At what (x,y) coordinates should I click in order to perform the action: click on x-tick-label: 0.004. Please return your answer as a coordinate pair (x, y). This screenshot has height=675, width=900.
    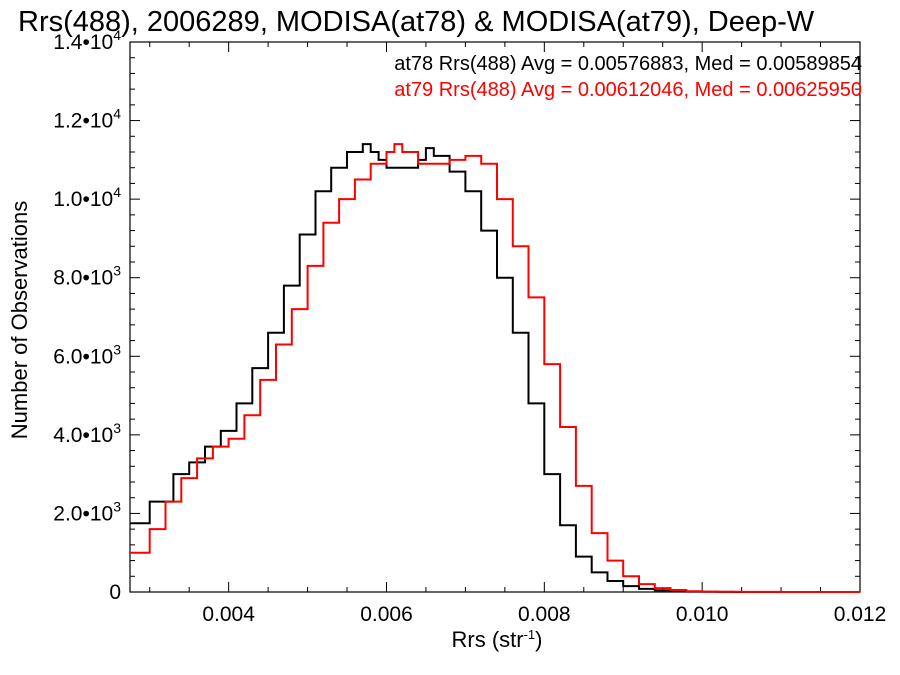
    Looking at the image, I should click on (228, 614).